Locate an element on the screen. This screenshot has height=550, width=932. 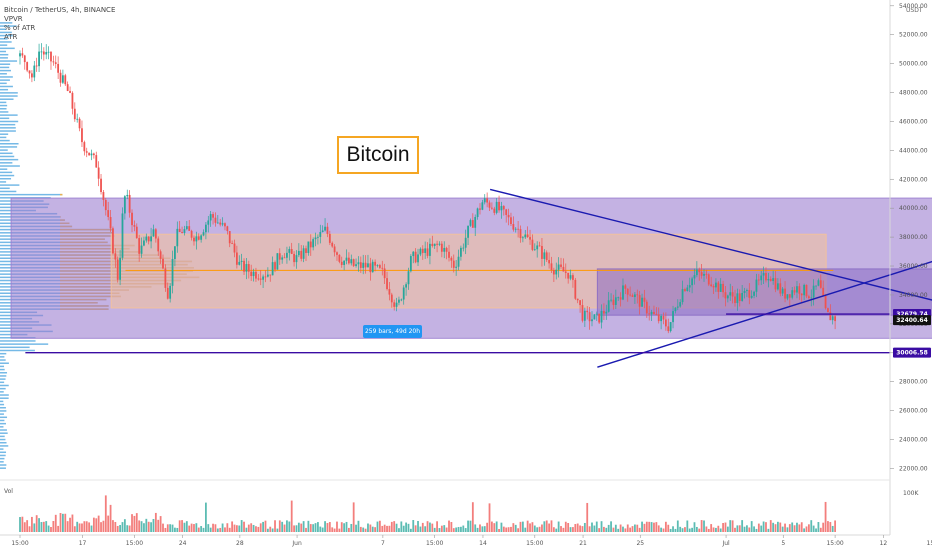
price-tick-label: 34000.00 is located at coordinates (913, 295).